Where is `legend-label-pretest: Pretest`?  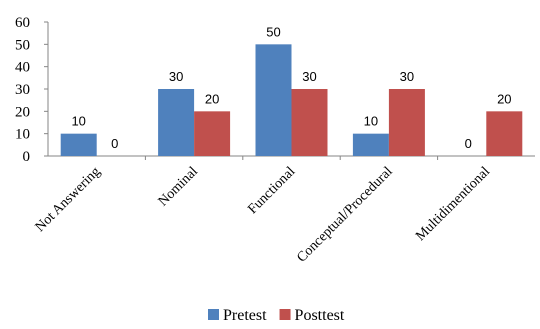
legend-label-pretest: Pretest is located at coordinates (245, 315).